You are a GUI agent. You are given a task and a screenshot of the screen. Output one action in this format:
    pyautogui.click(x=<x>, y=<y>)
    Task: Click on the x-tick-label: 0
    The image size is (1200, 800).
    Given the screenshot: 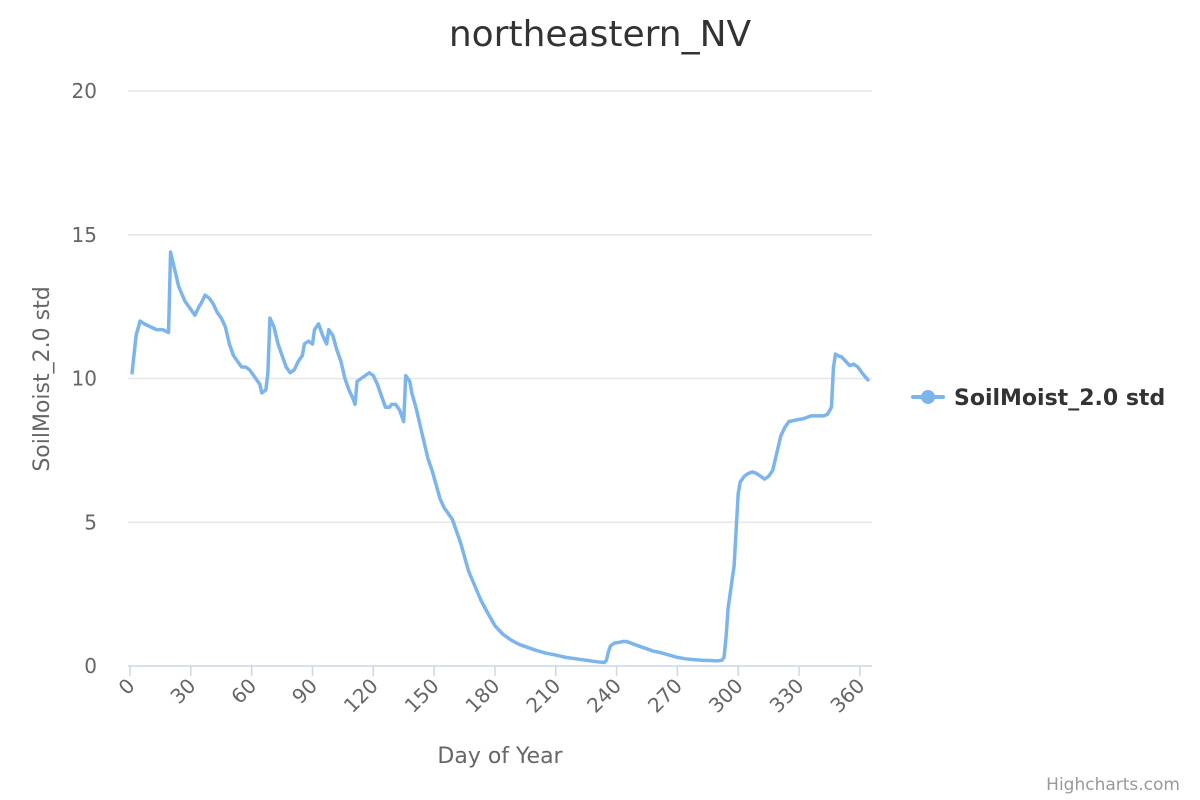 What is the action you would take?
    pyautogui.click(x=127, y=687)
    